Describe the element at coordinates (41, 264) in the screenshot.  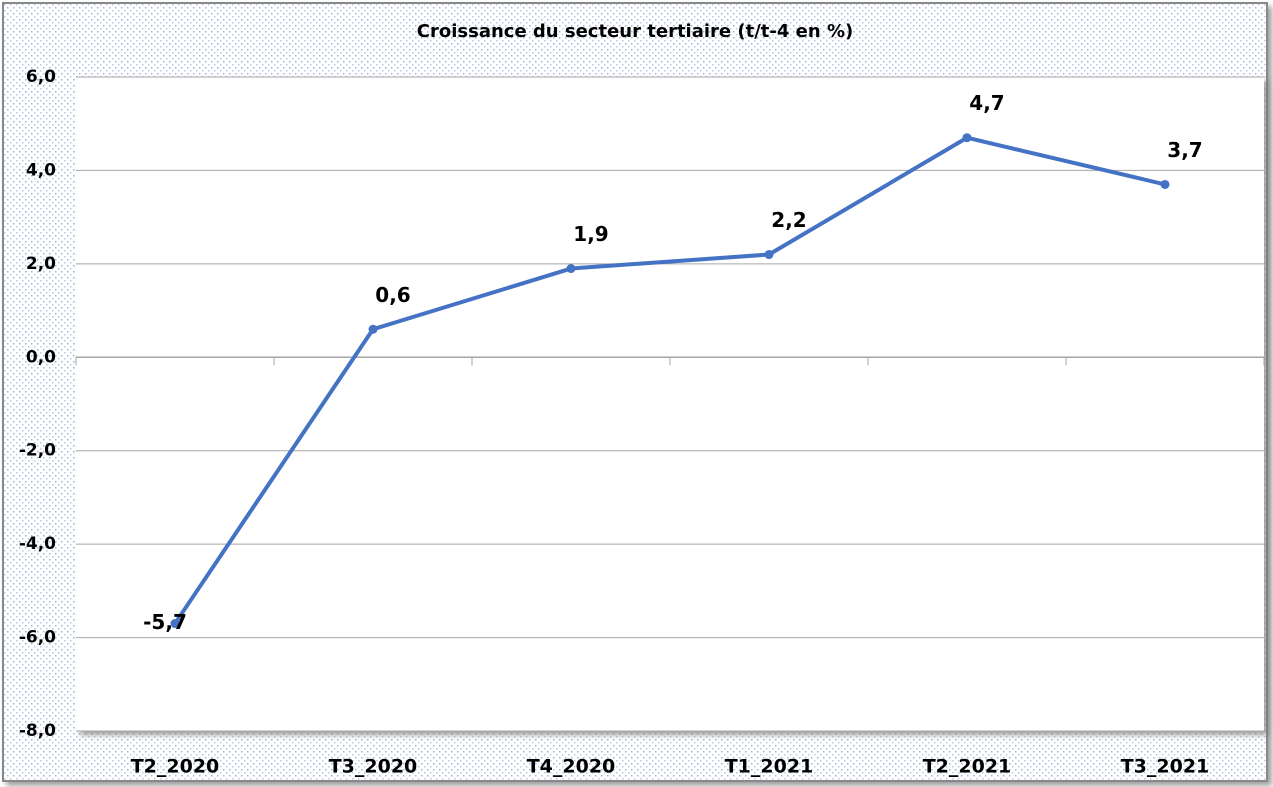
I see `y-tick-label: 2,0` at that location.